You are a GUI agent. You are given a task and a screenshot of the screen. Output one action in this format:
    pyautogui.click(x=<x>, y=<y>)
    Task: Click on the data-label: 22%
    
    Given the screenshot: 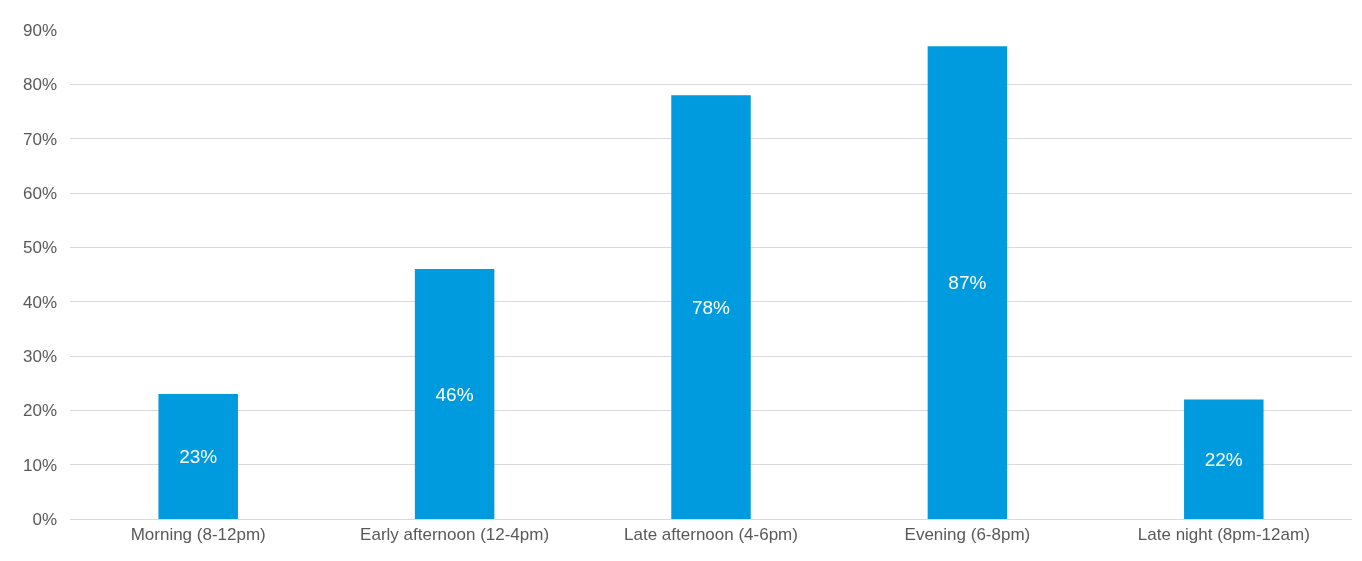 What is the action you would take?
    pyautogui.click(x=1223, y=459)
    